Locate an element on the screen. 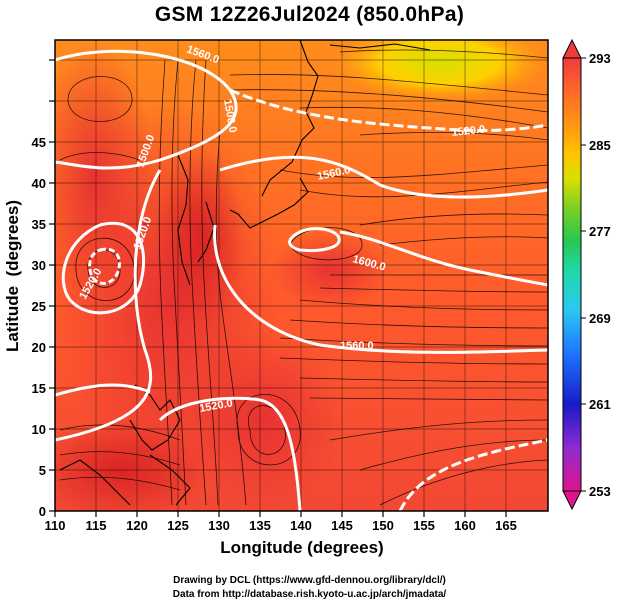  colorbar-tick-label: 285 is located at coordinates (600, 145).